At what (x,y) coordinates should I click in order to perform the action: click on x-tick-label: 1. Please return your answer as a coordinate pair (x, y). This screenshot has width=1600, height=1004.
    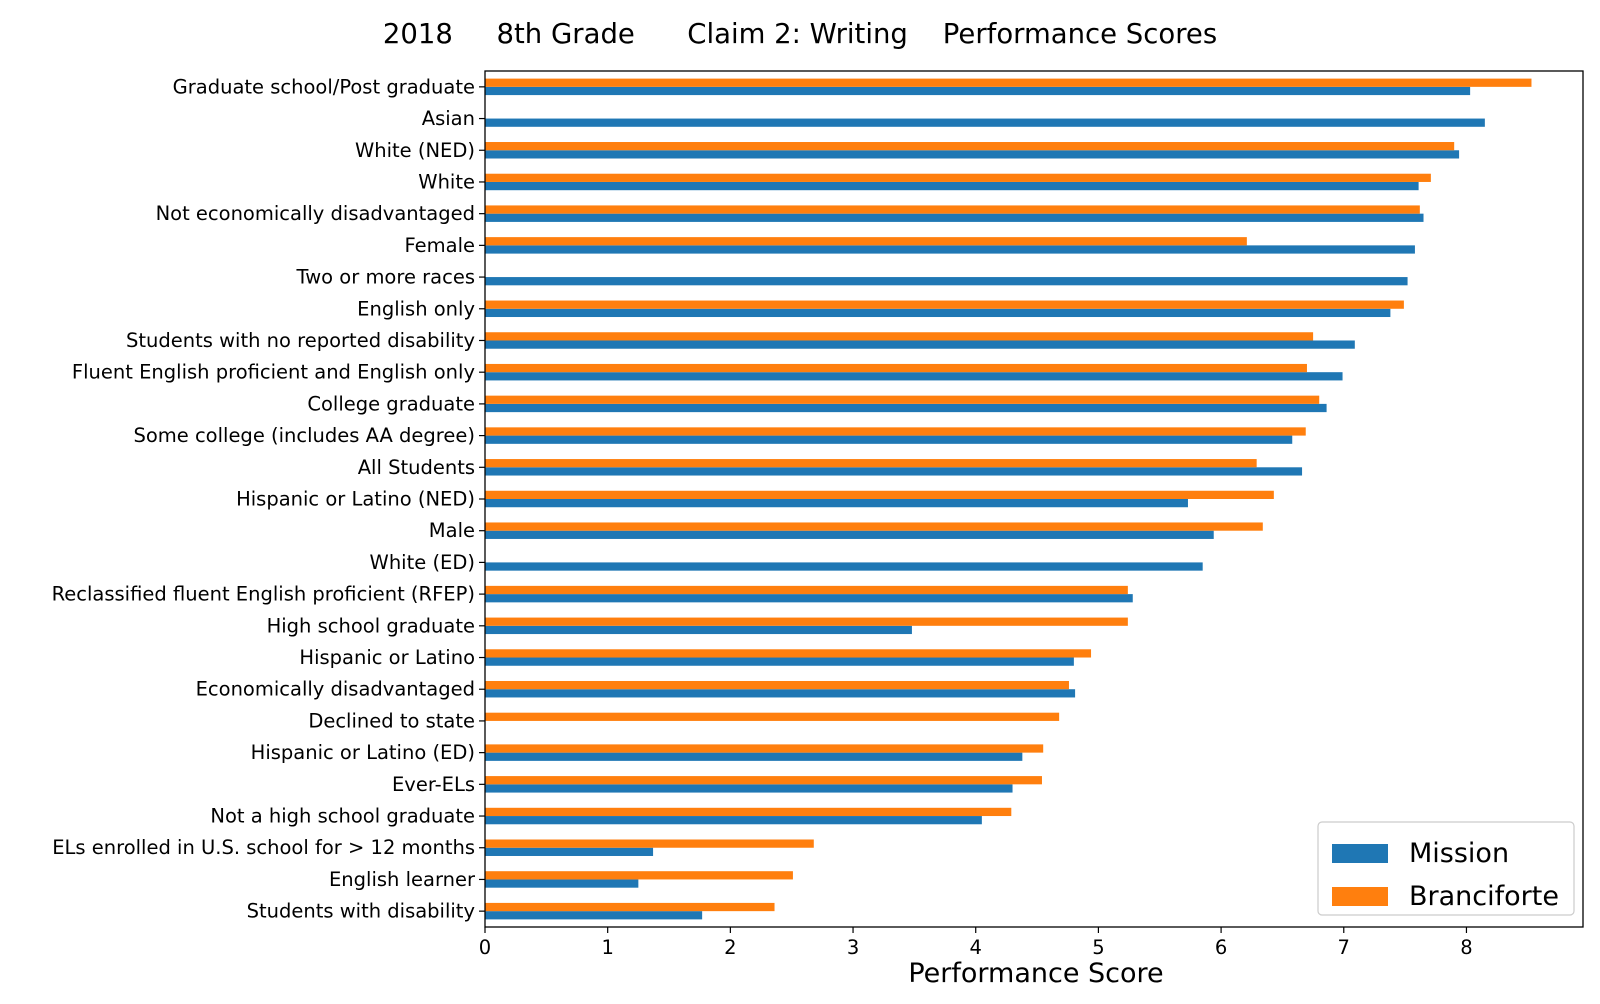
    Looking at the image, I should click on (607, 947).